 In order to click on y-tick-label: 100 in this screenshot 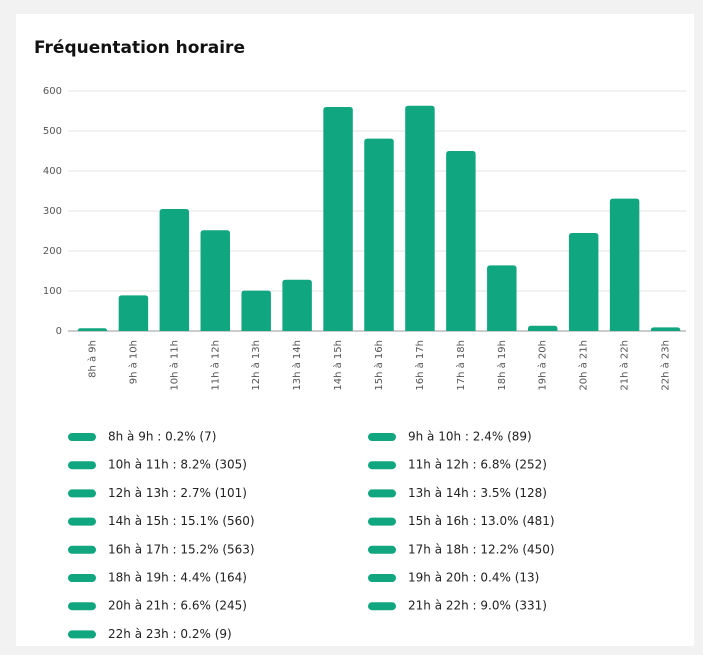, I will do `click(52, 291)`.